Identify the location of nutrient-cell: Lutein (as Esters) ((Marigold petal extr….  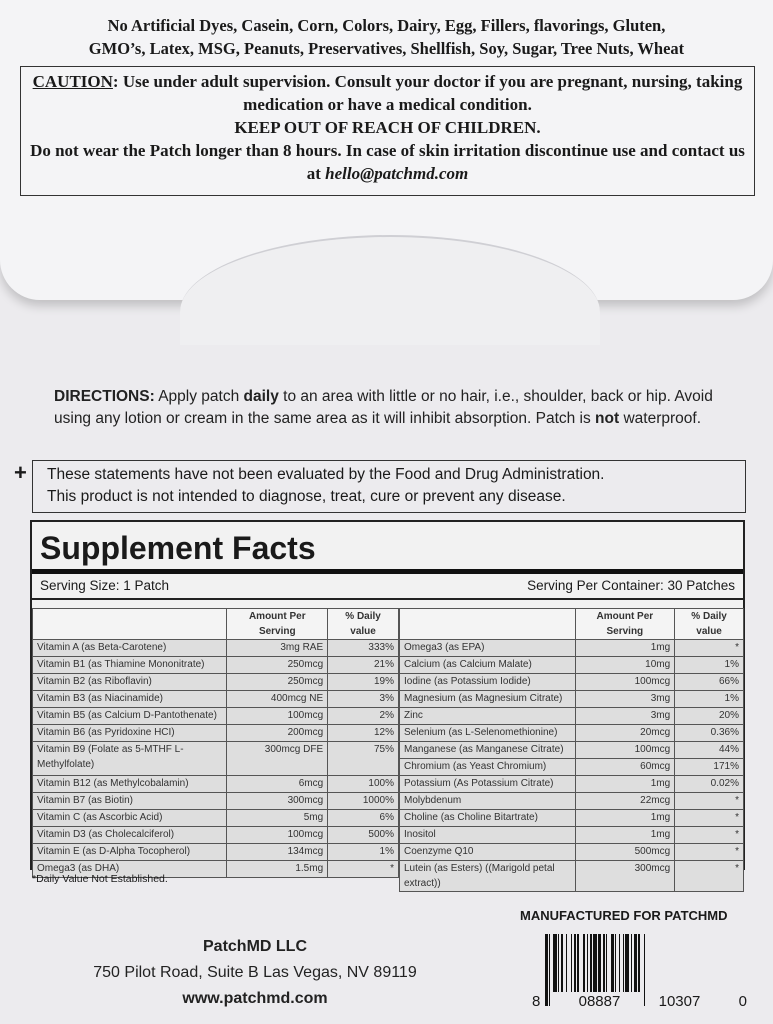
(487, 876).